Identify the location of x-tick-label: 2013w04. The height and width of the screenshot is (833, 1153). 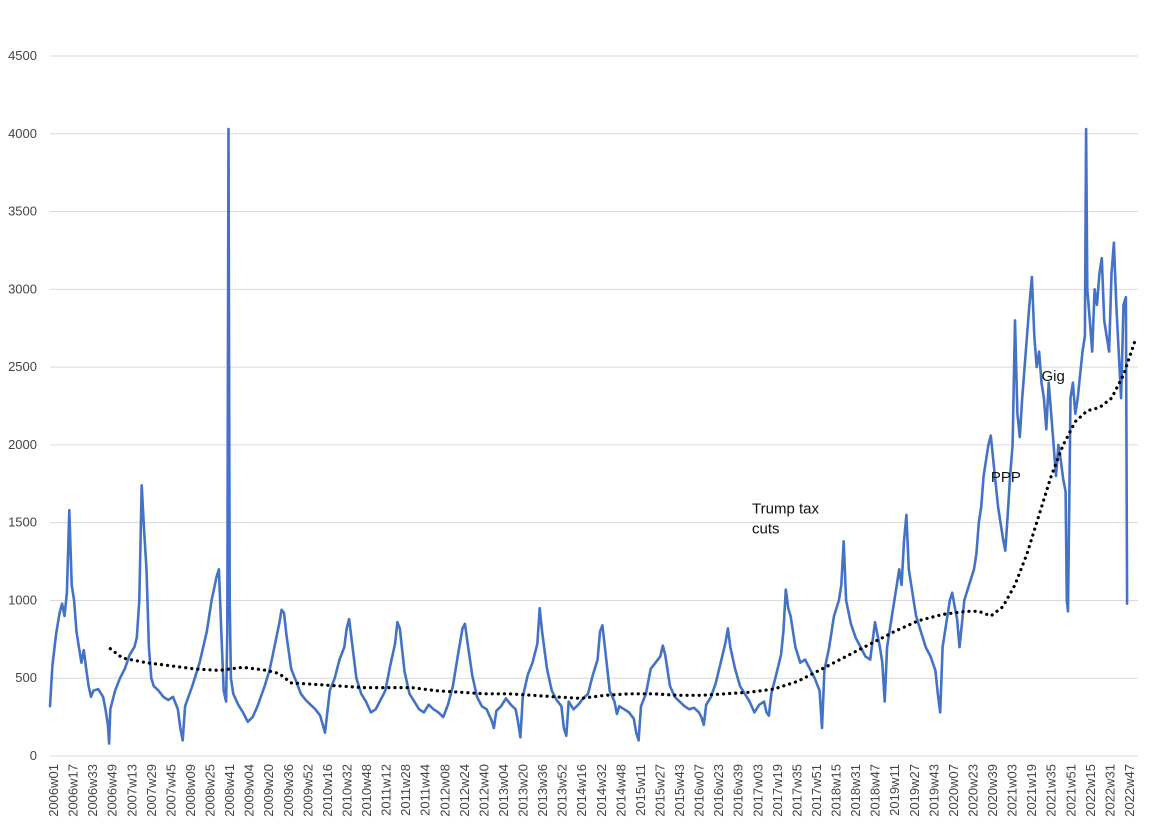
(503, 790).